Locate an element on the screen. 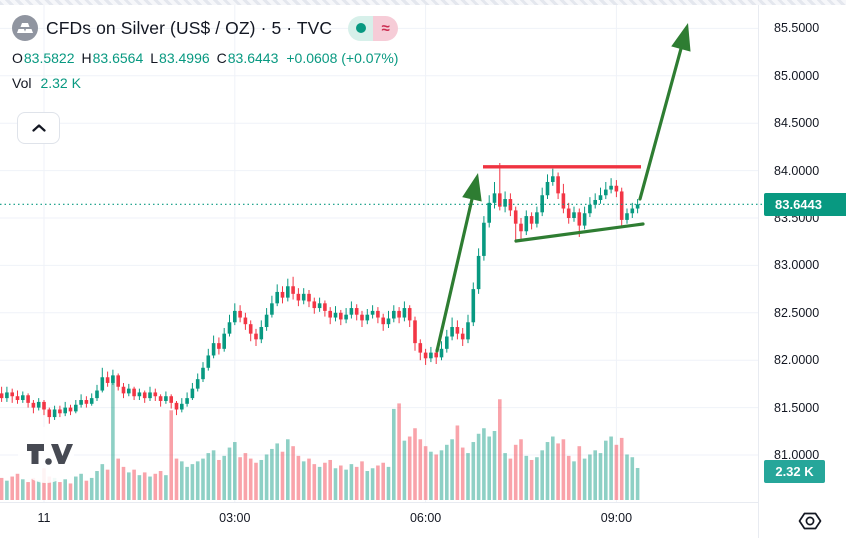 The height and width of the screenshot is (538, 846). time-axis: 11 03:00 06:00 09:00 is located at coordinates (379, 521).